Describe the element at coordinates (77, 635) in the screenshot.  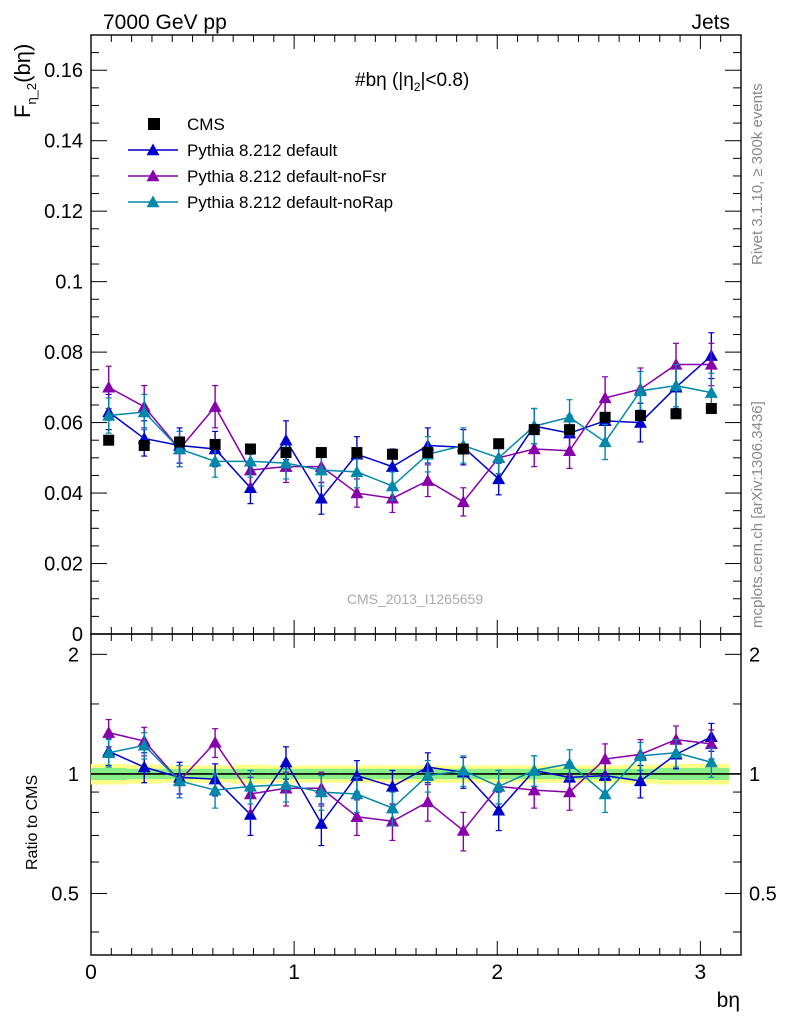
I see `y-tick-label: 0` at that location.